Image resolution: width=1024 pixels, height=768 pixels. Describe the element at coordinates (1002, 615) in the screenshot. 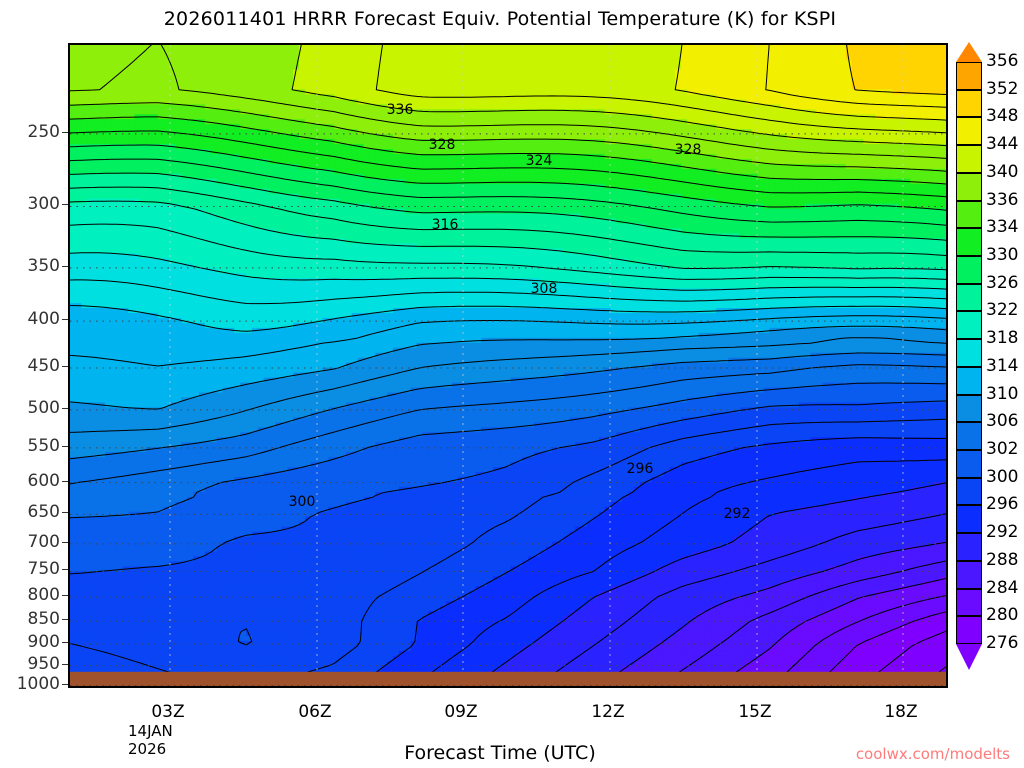

I see `colorbar-tick-label: 280` at that location.